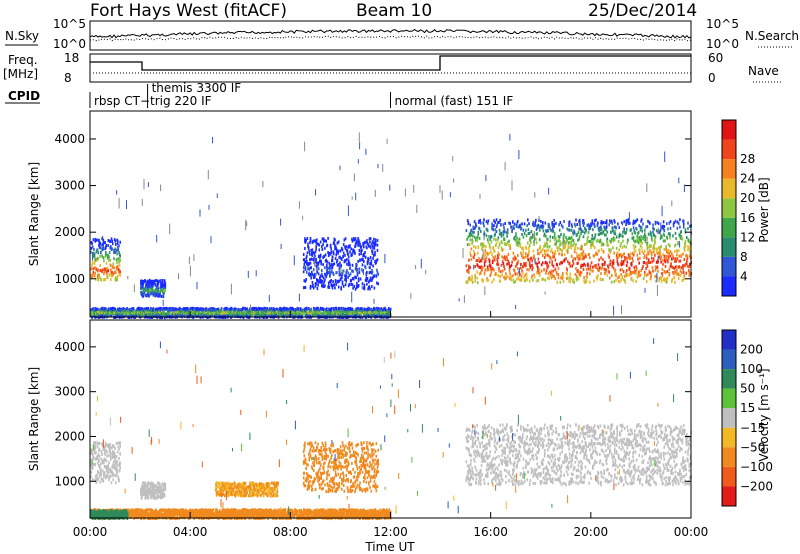  Describe the element at coordinates (642, 11) in the screenshot. I see `date-label: 25/Dec/2014` at that location.